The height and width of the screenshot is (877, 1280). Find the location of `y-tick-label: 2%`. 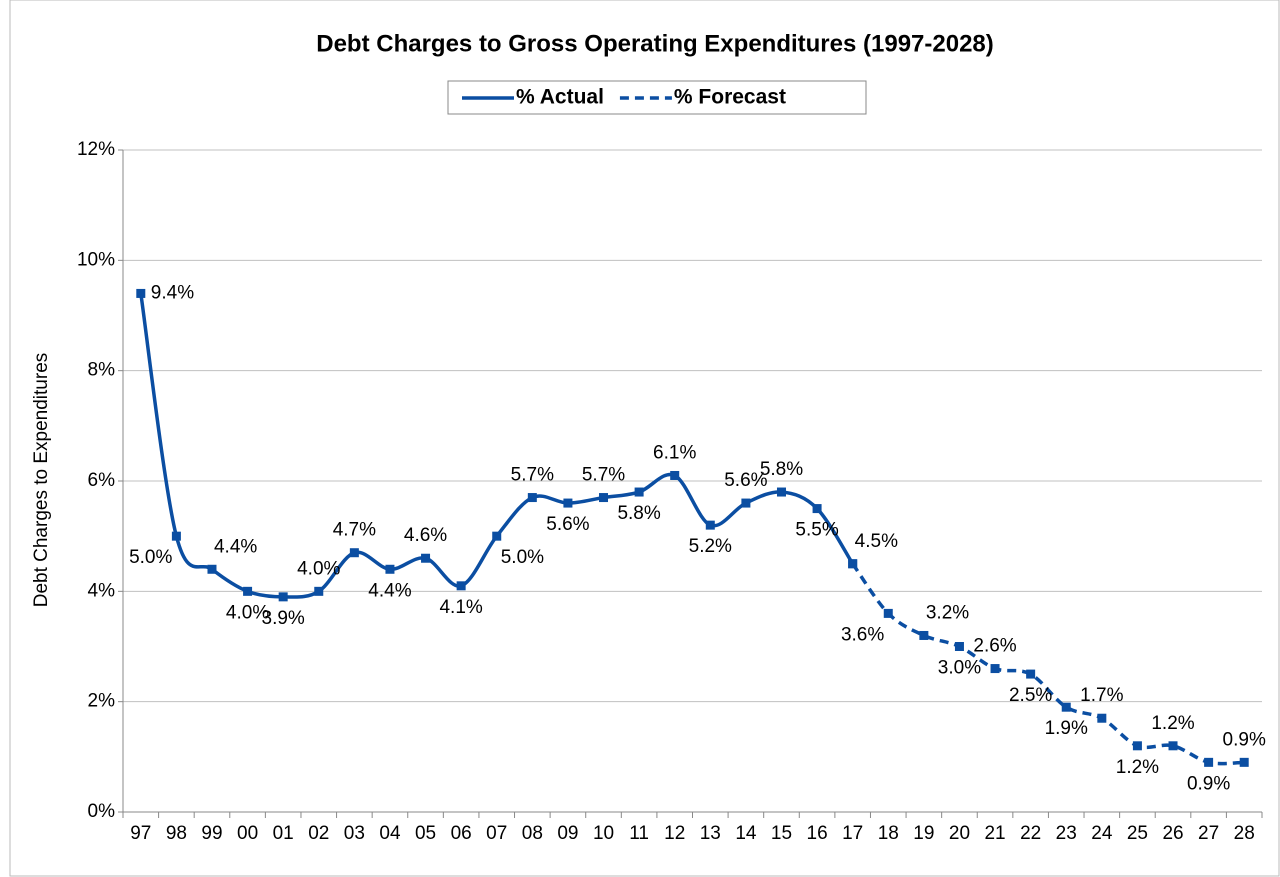

y-tick-label: 2% is located at coordinates (102, 701).